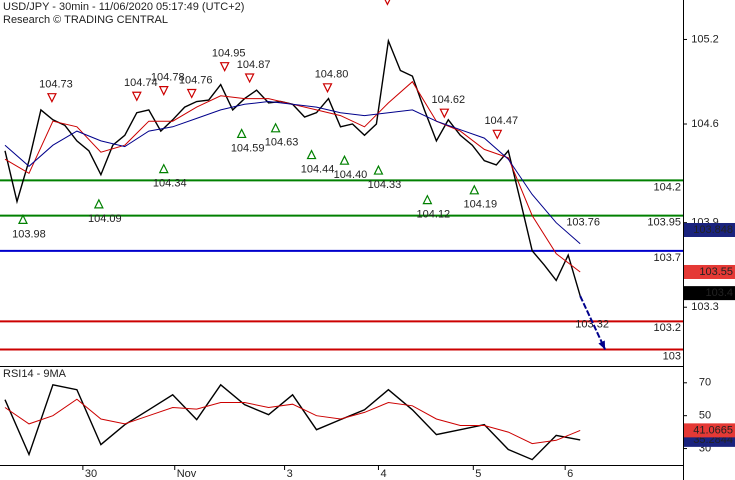  Describe the element at coordinates (501, 121) in the screenshot. I see `peak-label: 104.47` at that location.